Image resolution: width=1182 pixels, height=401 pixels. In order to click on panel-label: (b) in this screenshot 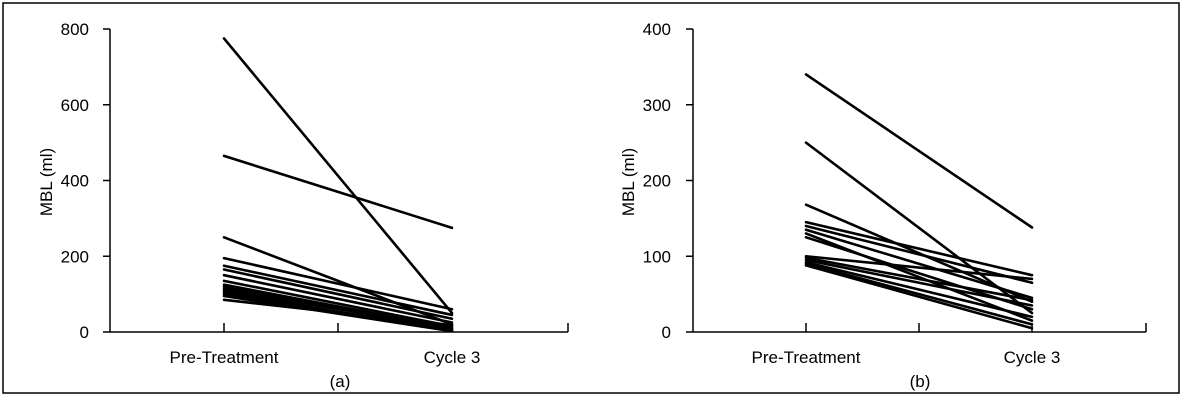, I will do `click(920, 381)`.